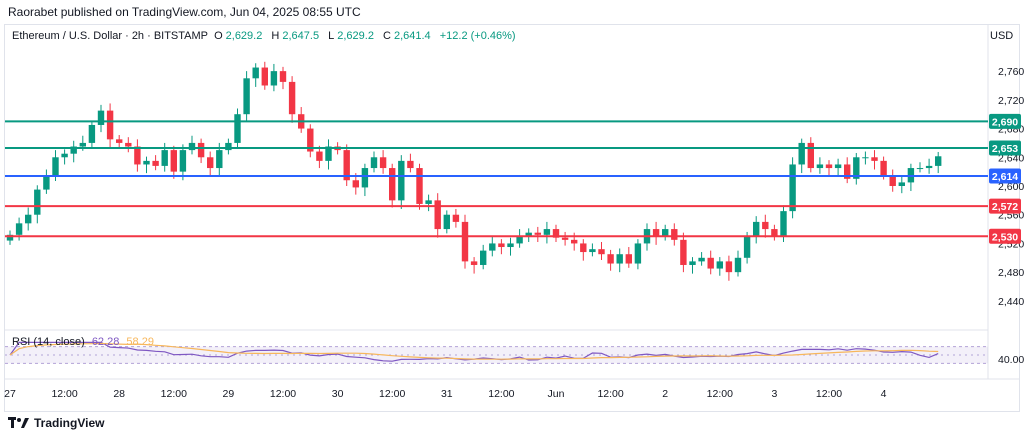 This screenshot has height=437, width=1024. Describe the element at coordinates (474, 351) in the screenshot. I see `rsi-ma-line` at that location.